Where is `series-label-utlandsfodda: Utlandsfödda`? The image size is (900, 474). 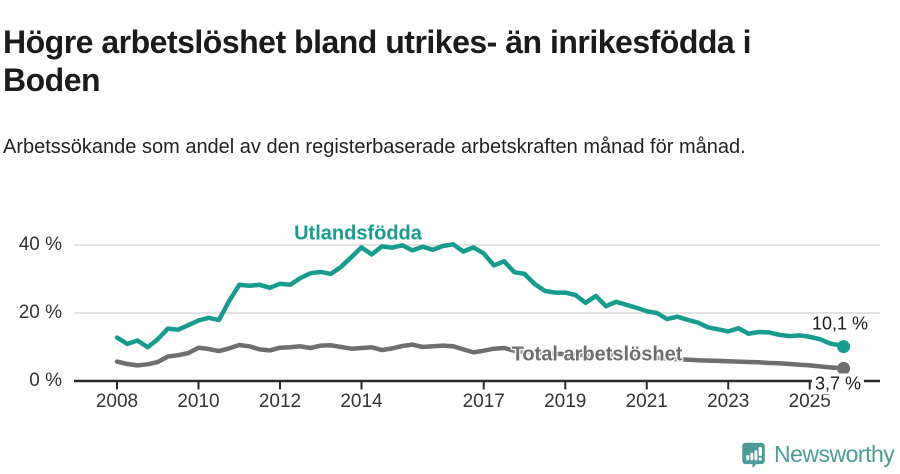
series-label-utlandsfodda: Utlandsfödda is located at coordinates (358, 233).